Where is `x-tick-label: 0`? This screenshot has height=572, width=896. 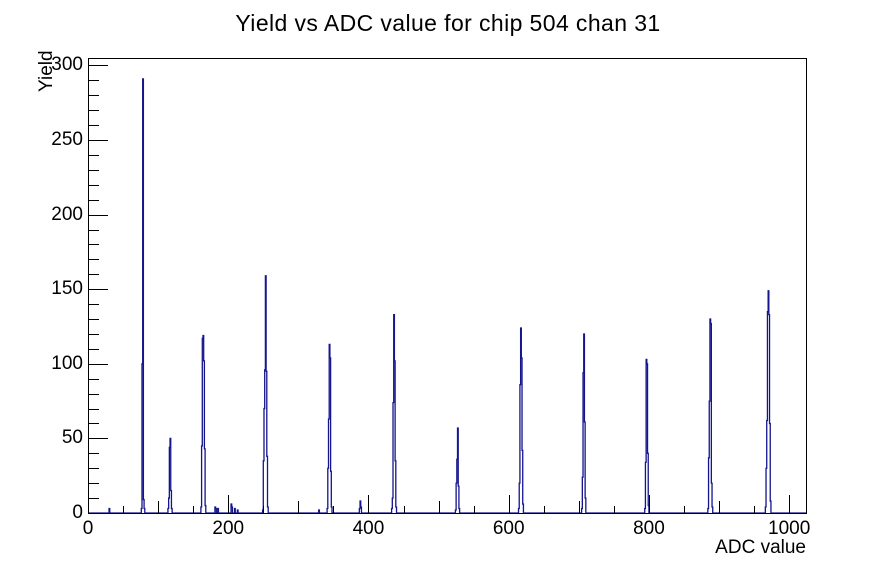 x-tick-label: 0 is located at coordinates (88, 528).